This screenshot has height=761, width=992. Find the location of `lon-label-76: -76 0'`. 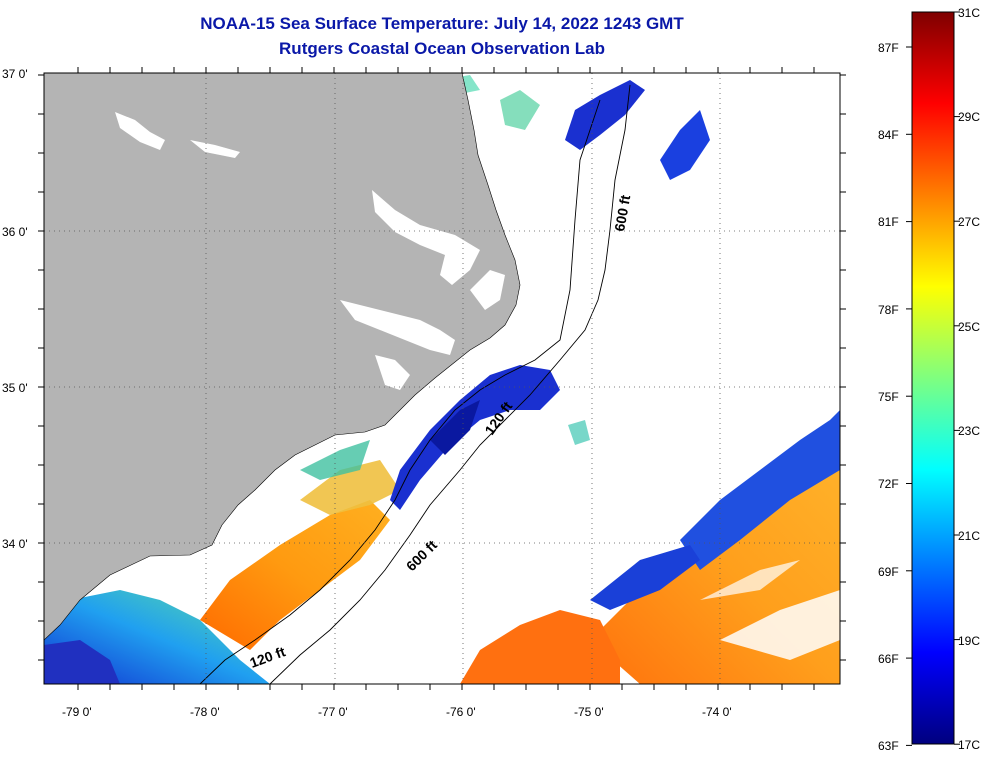

lon-label-76: -76 0' is located at coordinates (461, 712).